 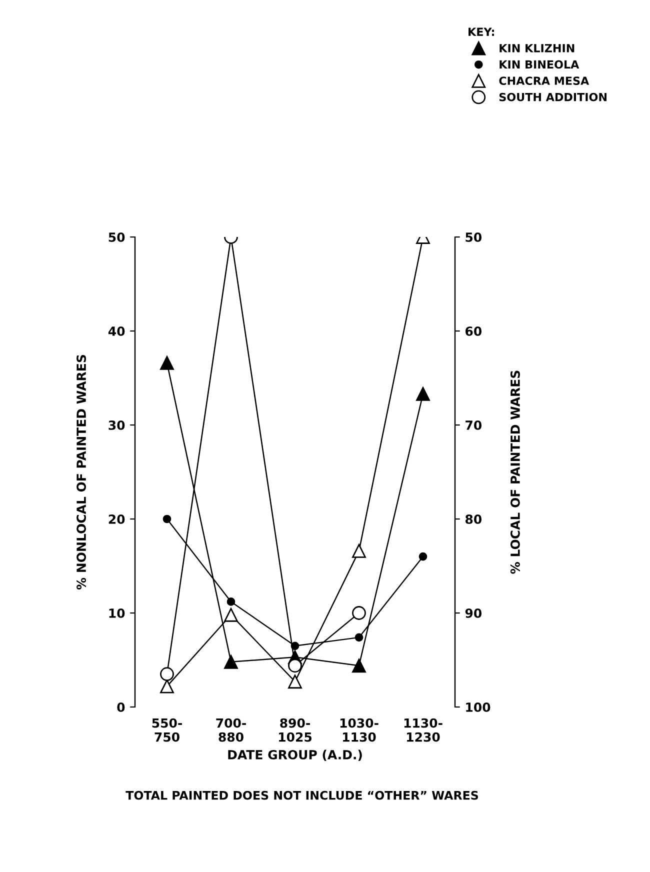 I want to click on y-axis-title: % NONLOCAL OF PAINTED WARES, so click(x=81, y=472).